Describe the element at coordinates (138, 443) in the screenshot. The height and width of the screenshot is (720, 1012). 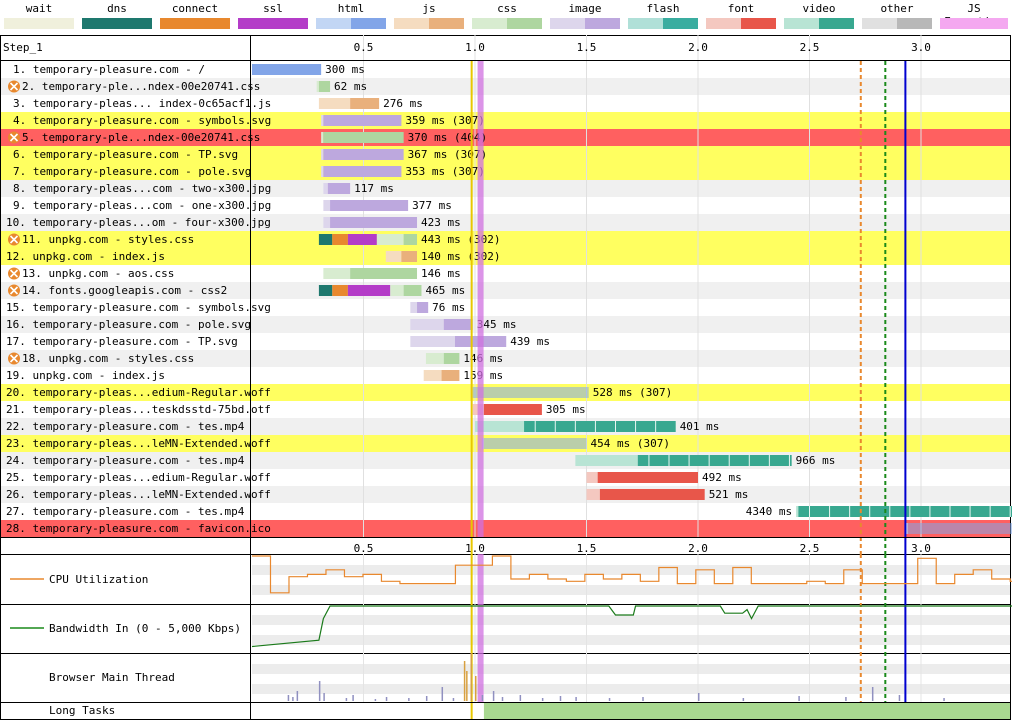
I see `request-label: 23. temporary-pleas...leMN-Extended.woff` at that location.